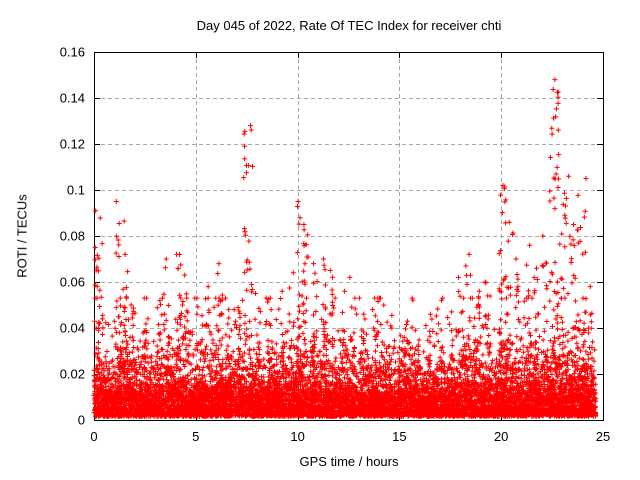  What do you see at coordinates (72, 328) in the screenshot?
I see `y-tick-label: 0.04` at bounding box center [72, 328].